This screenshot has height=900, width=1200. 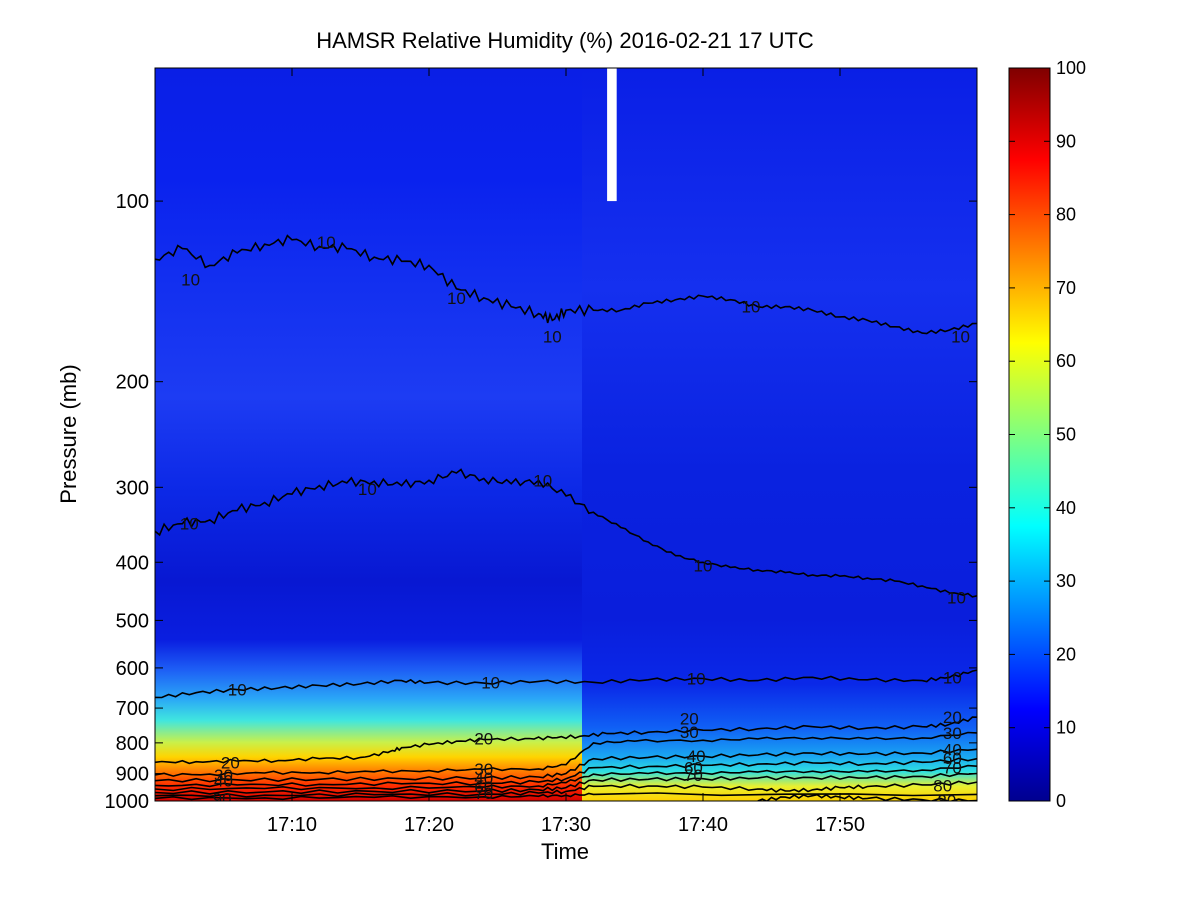 I want to click on x-tick-label: 17:50, so click(x=840, y=825).